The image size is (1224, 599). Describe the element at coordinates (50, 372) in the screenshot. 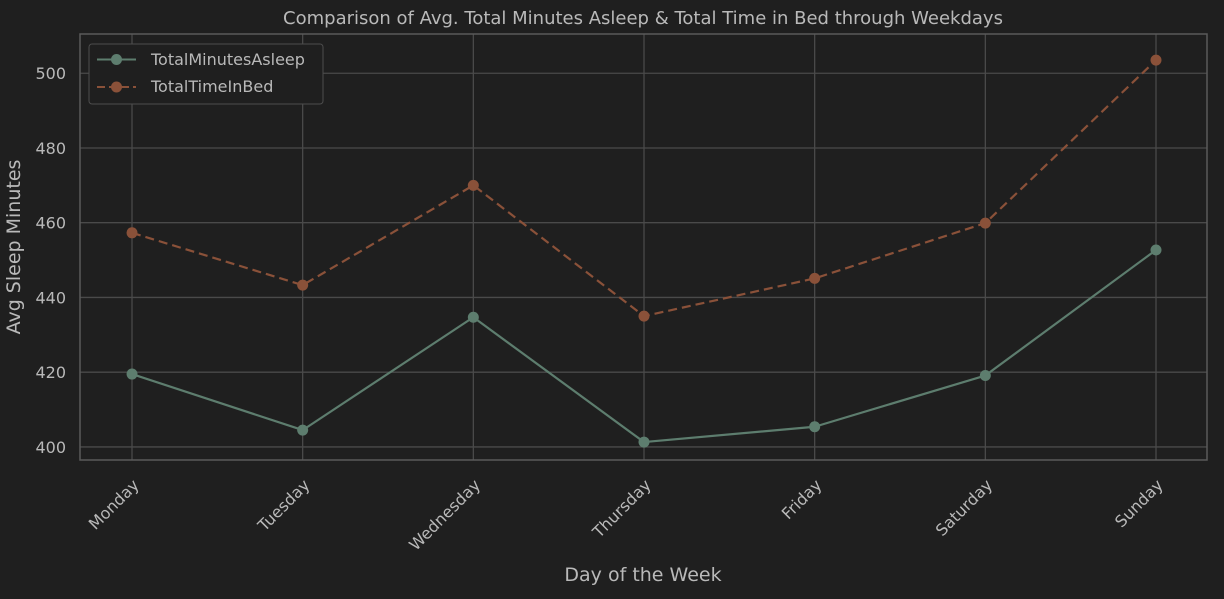

I see `y-tick-label: 420` at that location.